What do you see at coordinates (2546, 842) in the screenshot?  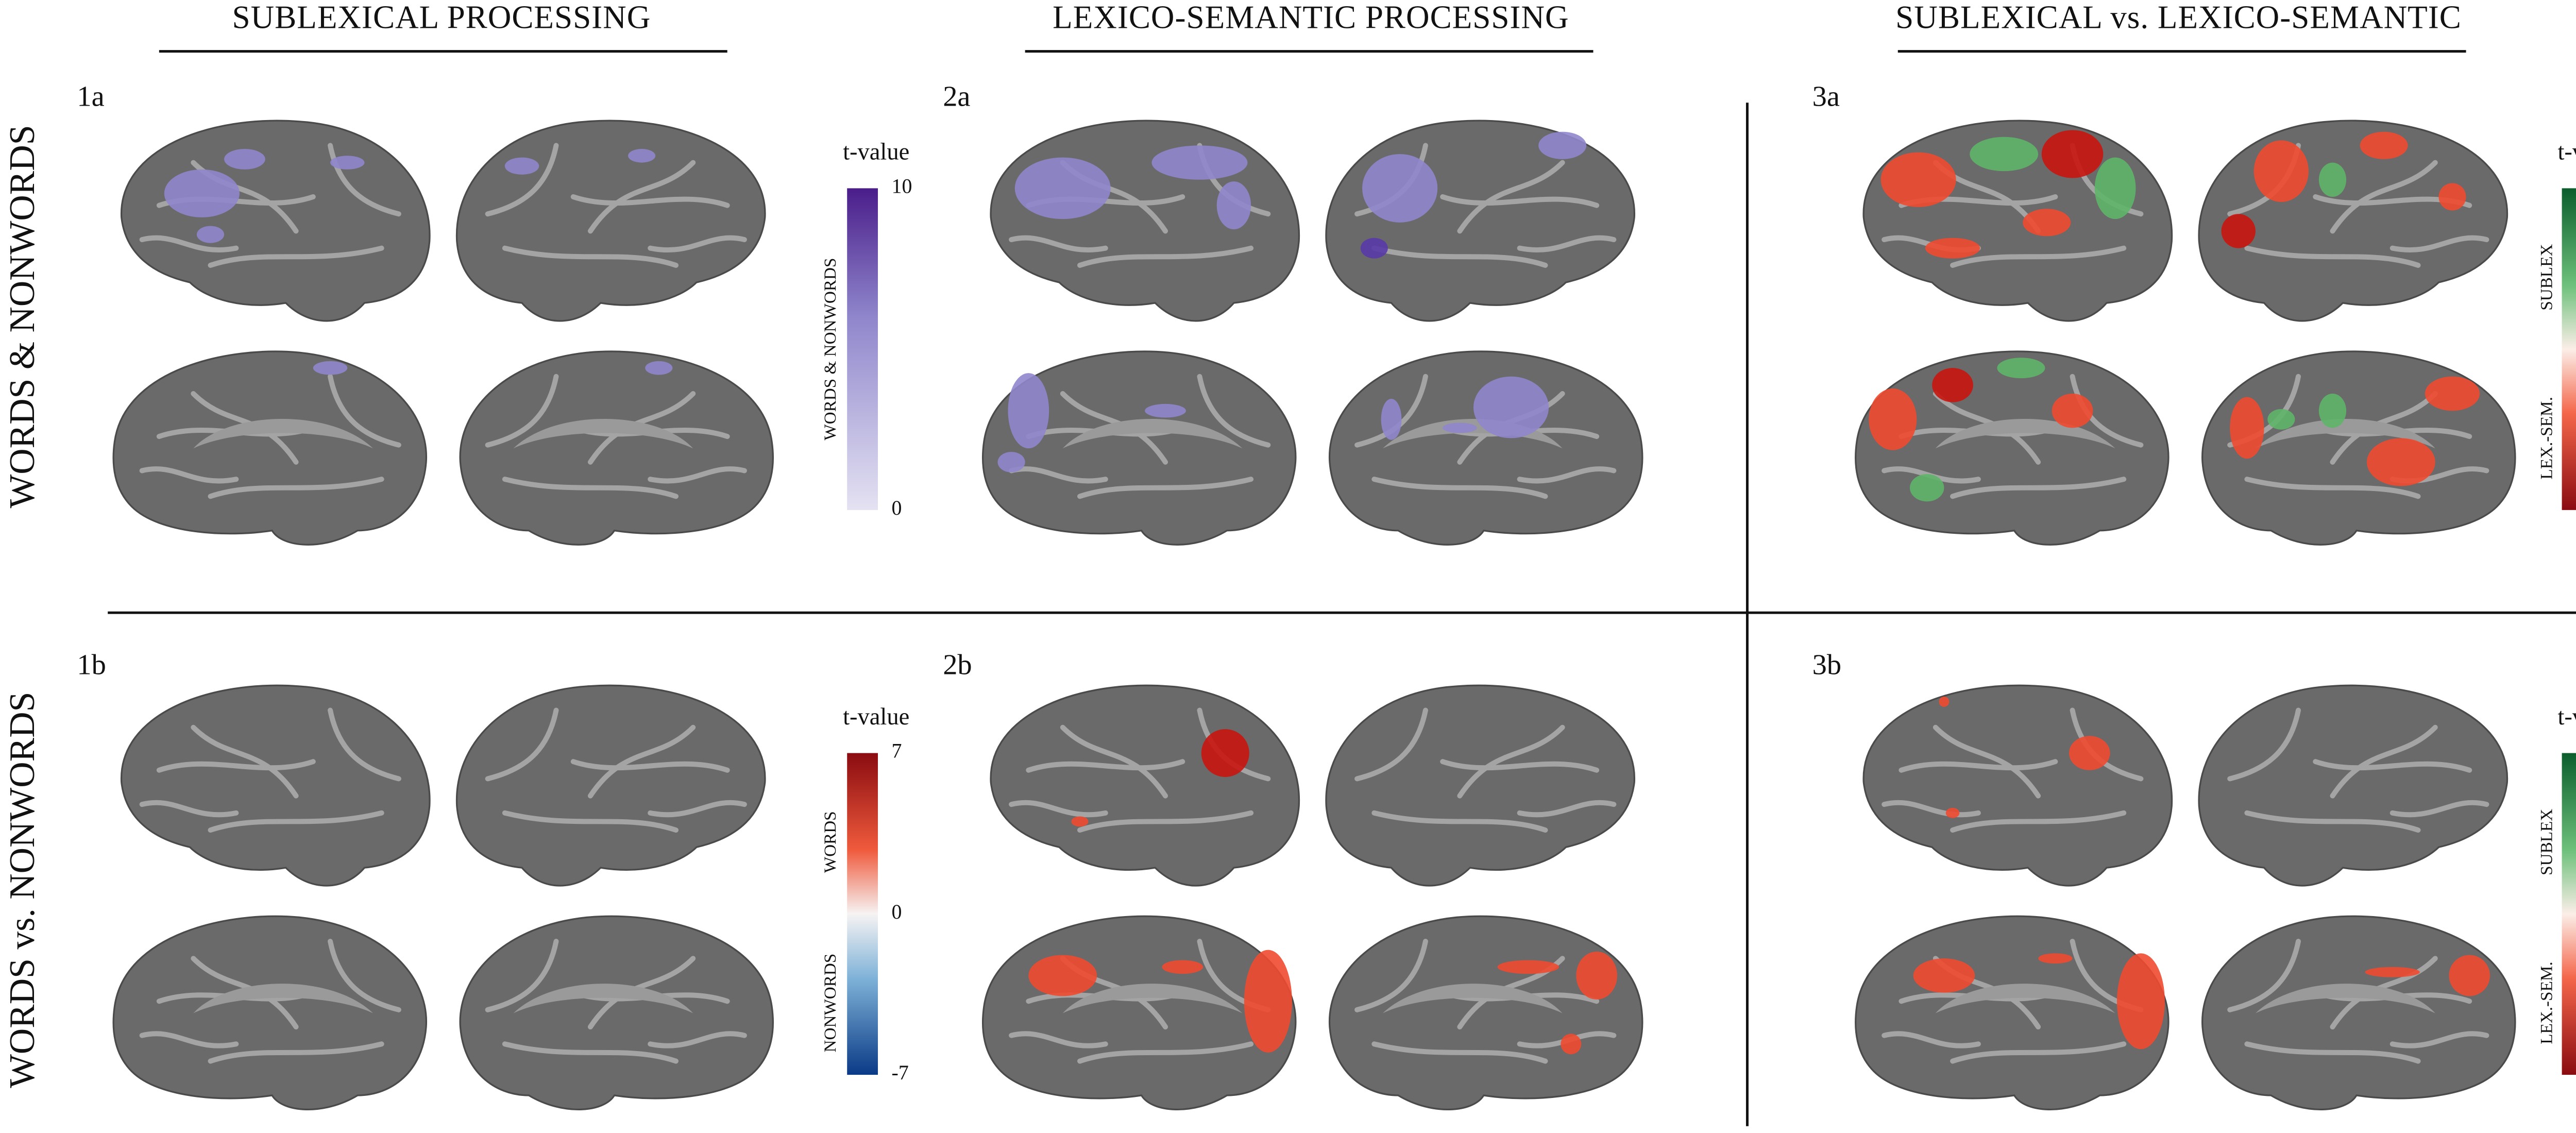 I see `colorbar-label: SUBLEX` at bounding box center [2546, 842].